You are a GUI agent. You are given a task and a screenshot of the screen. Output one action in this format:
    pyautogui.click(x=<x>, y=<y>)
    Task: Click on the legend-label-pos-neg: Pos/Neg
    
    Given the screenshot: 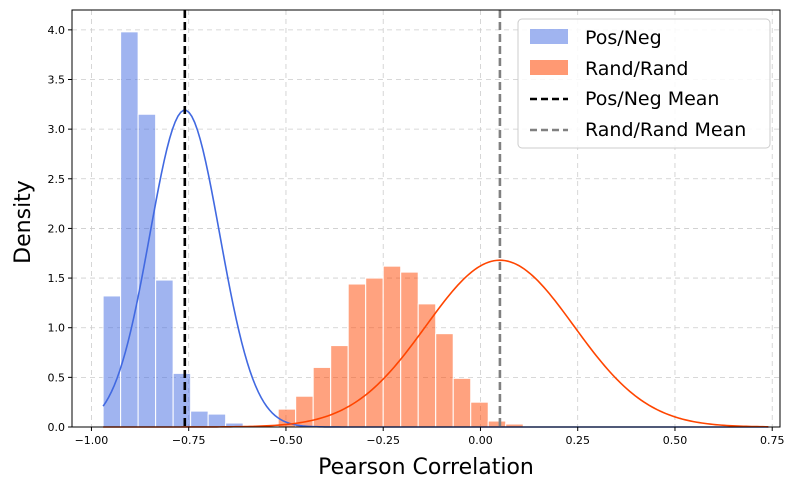 What is the action you would take?
    pyautogui.click(x=623, y=38)
    